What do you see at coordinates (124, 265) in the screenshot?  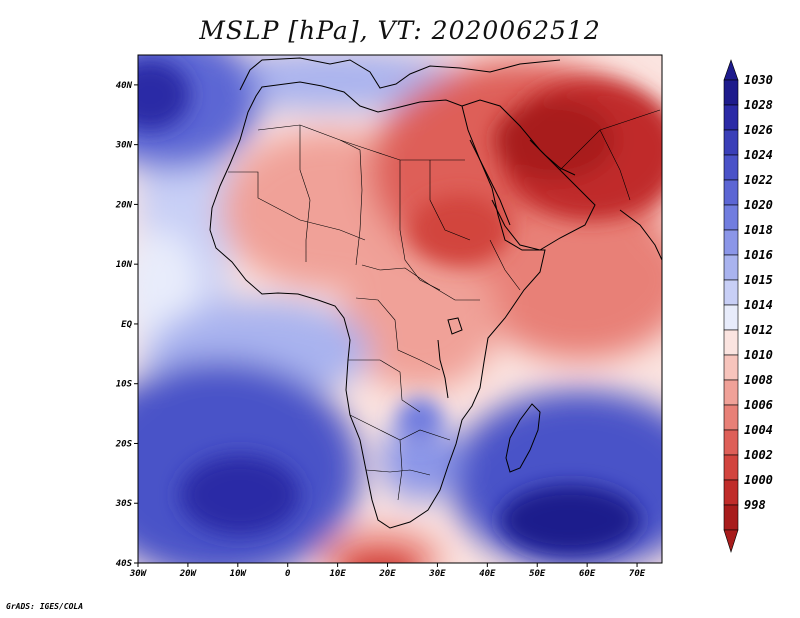 I see `lat-label: 10N` at bounding box center [124, 265].